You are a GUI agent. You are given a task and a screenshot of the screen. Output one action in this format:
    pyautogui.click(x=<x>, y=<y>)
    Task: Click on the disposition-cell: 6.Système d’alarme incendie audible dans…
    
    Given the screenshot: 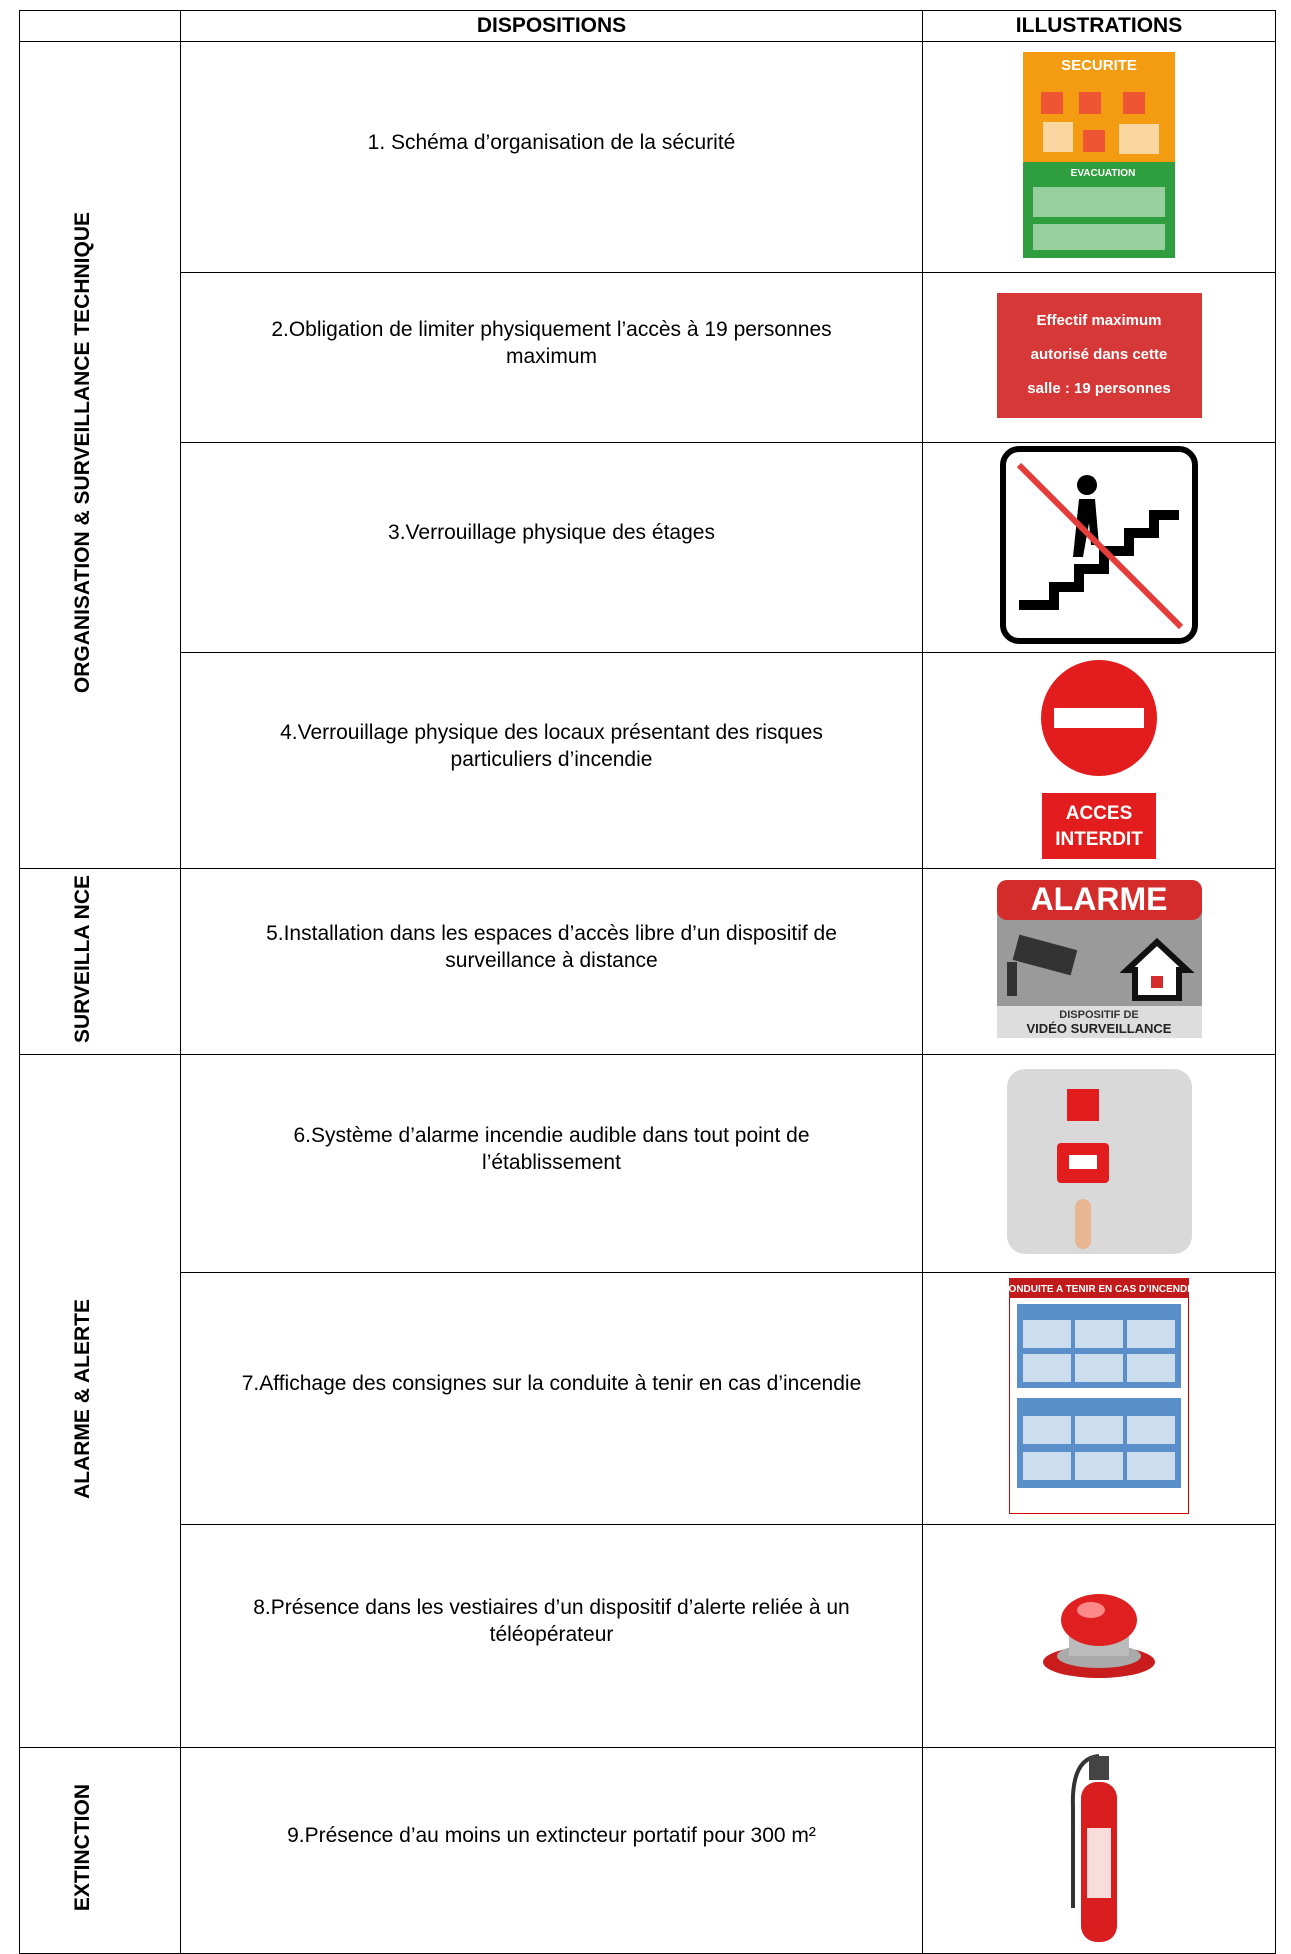 What is the action you would take?
    pyautogui.click(x=551, y=1163)
    